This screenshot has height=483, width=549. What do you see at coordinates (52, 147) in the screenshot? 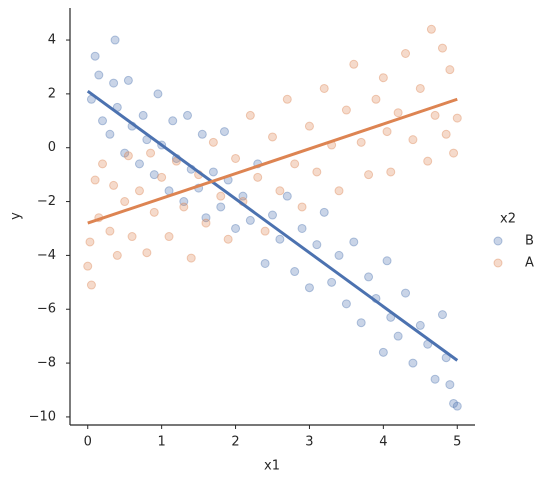
I see `y-tick-label: 0` at bounding box center [52, 147].